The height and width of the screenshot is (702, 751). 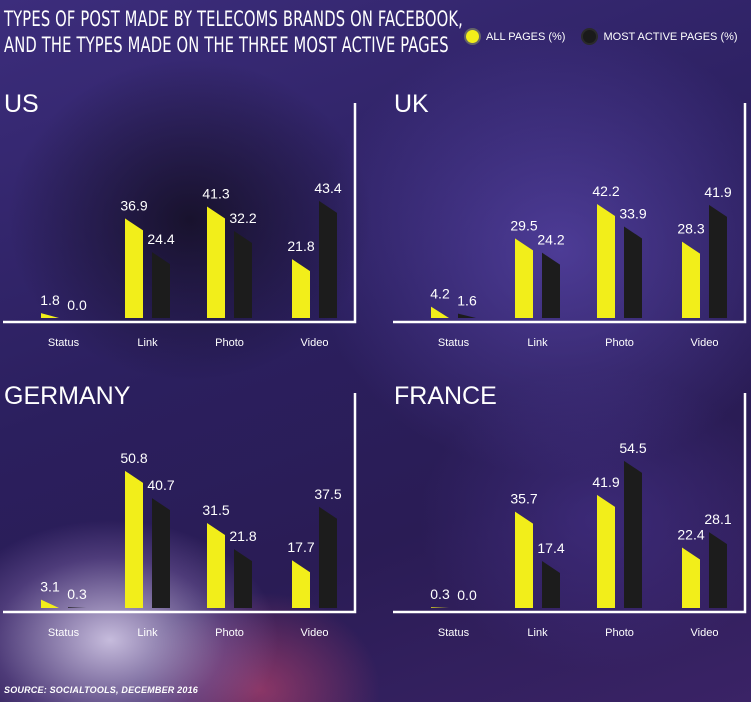 What do you see at coordinates (632, 448) in the screenshot?
I see `data-label-france-photo-most-active: 54.5` at bounding box center [632, 448].